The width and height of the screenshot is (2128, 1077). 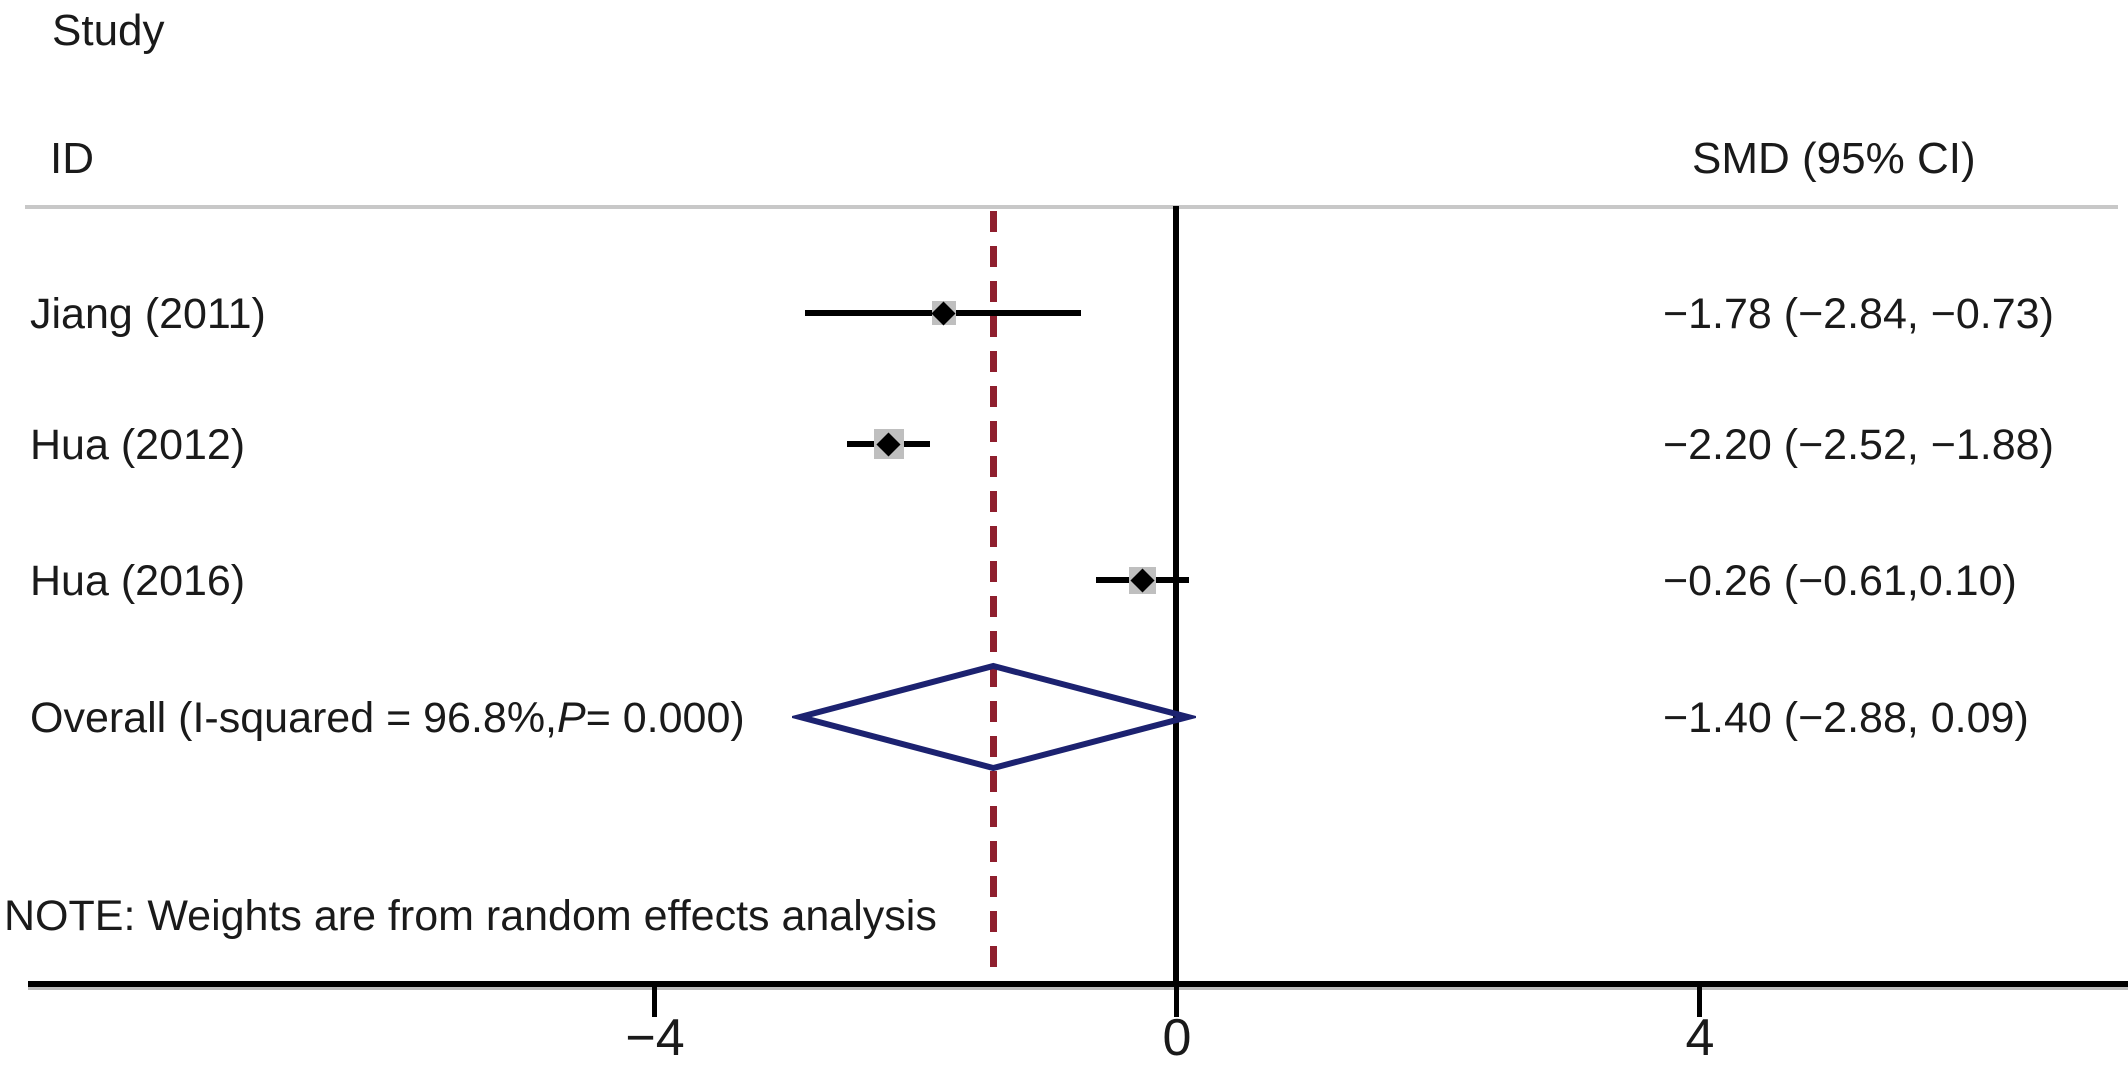 I want to click on overall-label-p: P, so click(x=571, y=717).